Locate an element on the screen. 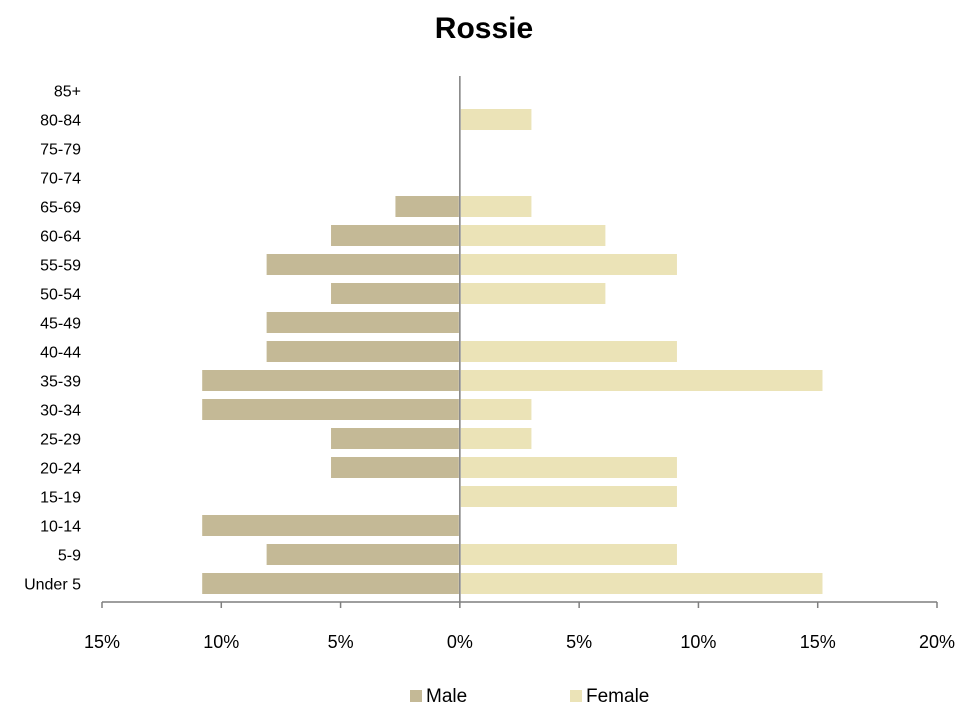 This screenshot has width=979, height=713. category-label: 65-69 is located at coordinates (60, 208).